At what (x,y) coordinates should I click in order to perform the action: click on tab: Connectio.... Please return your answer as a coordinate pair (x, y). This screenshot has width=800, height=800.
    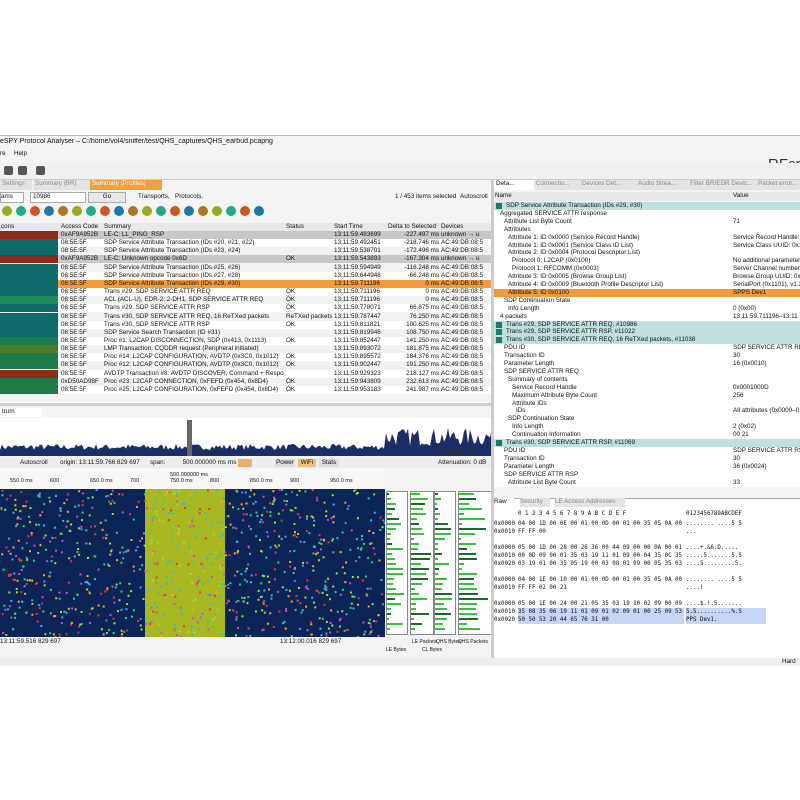
    Looking at the image, I should click on (557, 185).